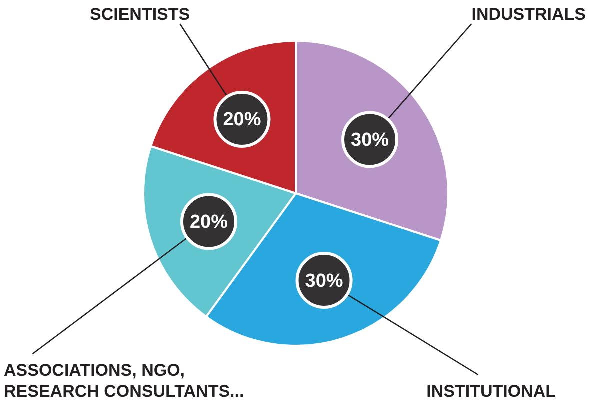 The width and height of the screenshot is (592, 405). What do you see at coordinates (529, 14) in the screenshot?
I see `slice-label: INDUSTRIALS` at bounding box center [529, 14].